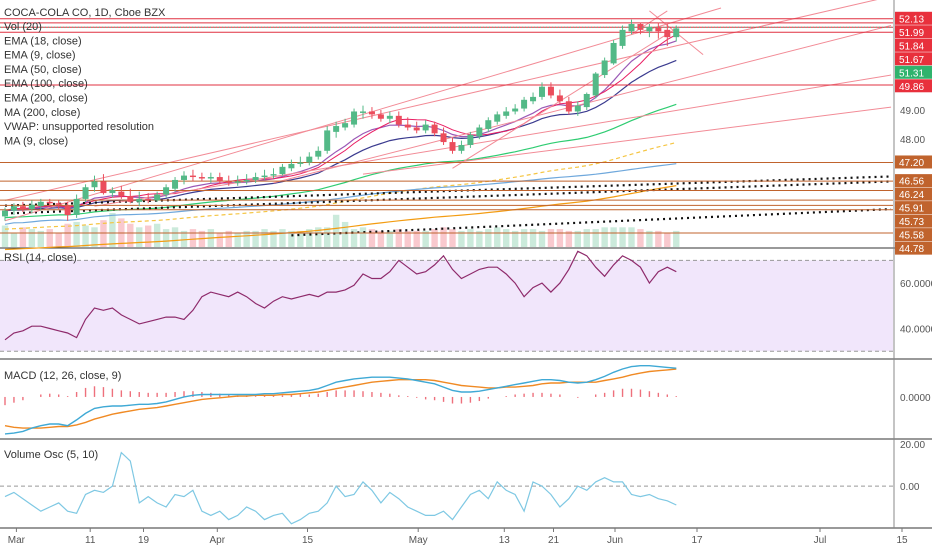  What do you see at coordinates (820, 540) in the screenshot?
I see `x-tick-label: Jul` at bounding box center [820, 540].